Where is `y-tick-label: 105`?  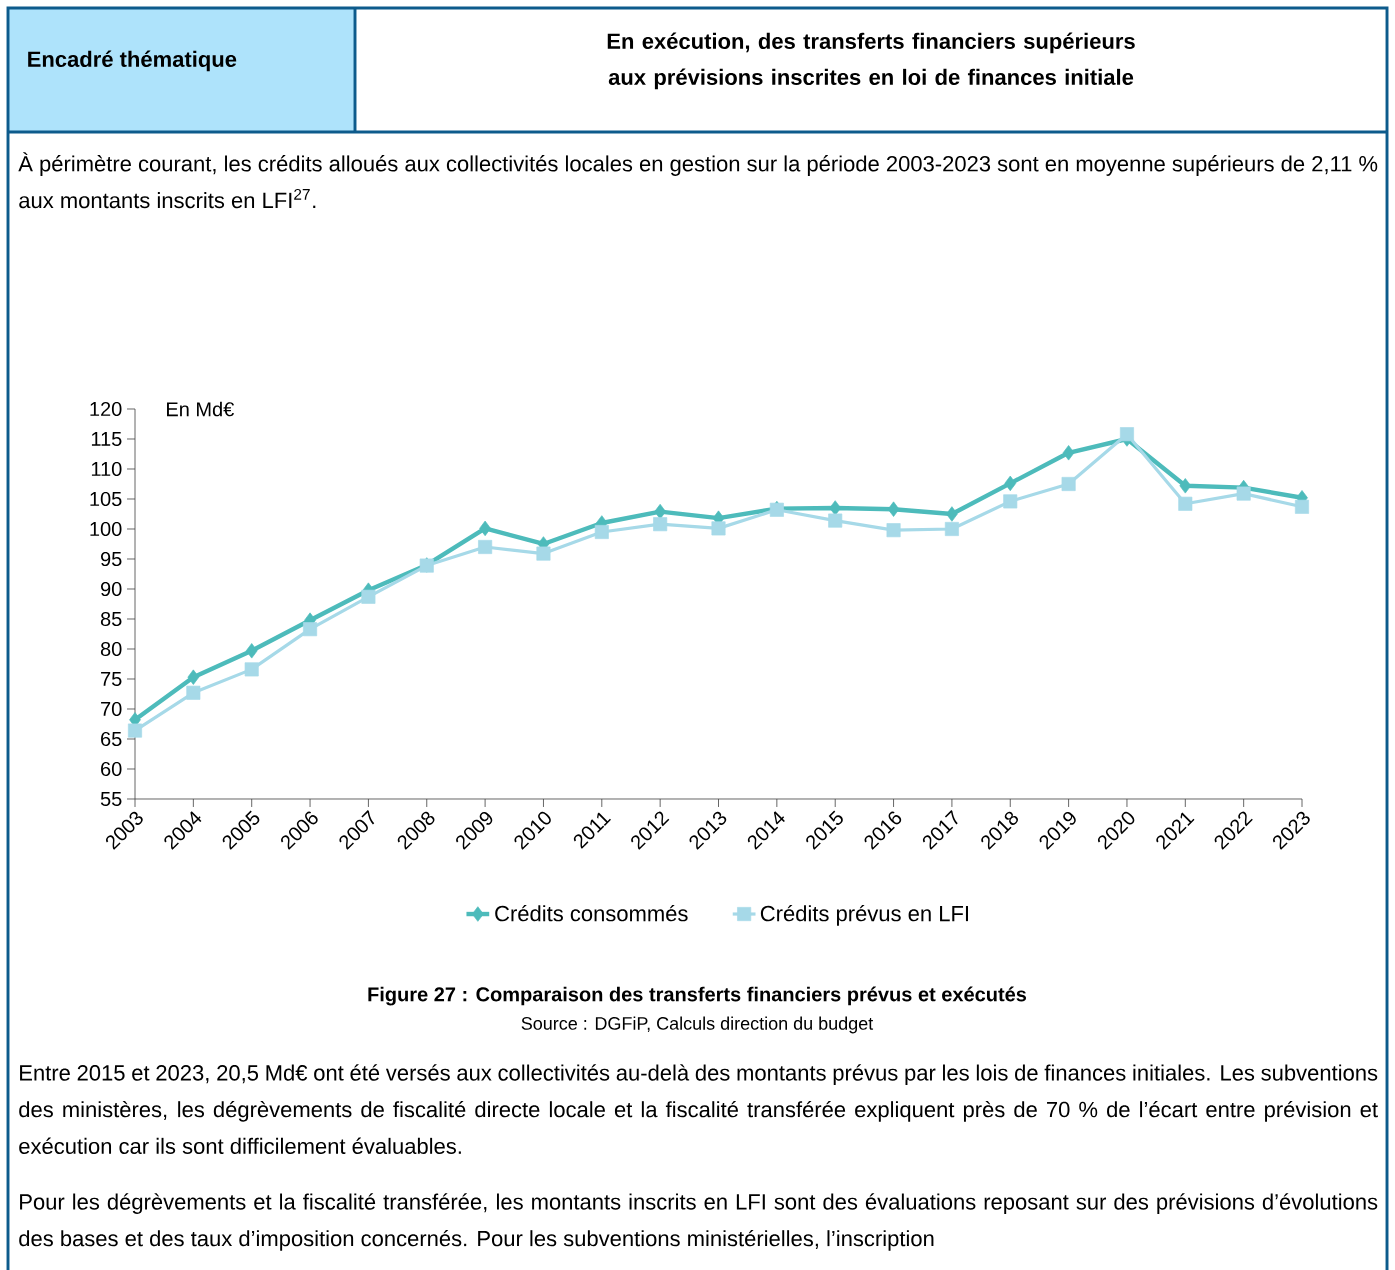 y-tick-label: 105 is located at coordinates (106, 499).